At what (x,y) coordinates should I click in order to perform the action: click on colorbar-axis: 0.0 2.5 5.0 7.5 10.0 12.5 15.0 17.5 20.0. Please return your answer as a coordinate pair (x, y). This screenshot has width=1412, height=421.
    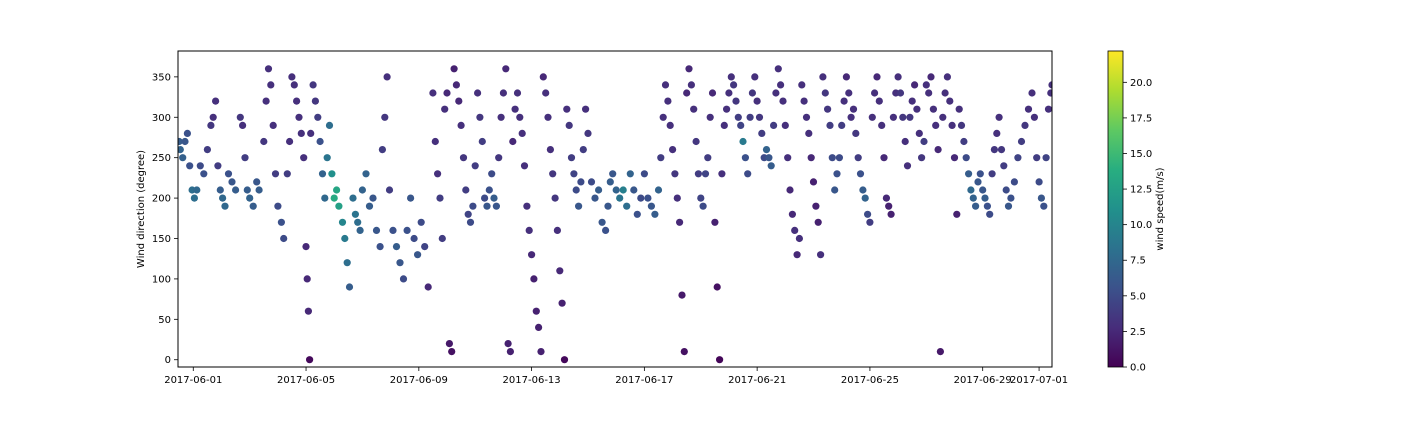
    Looking at the image, I should click on (1137, 226).